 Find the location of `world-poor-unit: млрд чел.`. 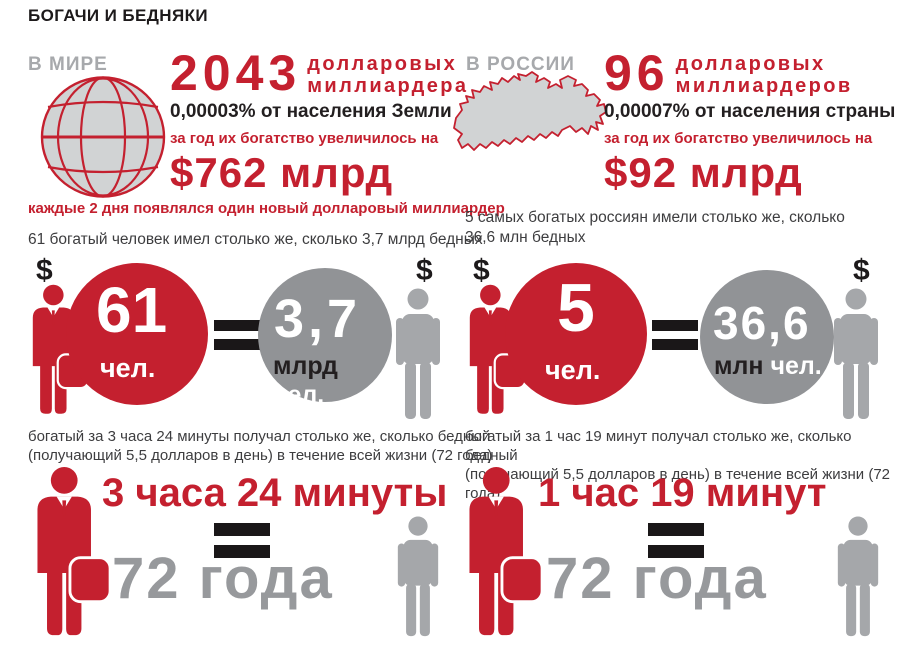

world-poor-unit: млрд чел. is located at coordinates (305, 380).